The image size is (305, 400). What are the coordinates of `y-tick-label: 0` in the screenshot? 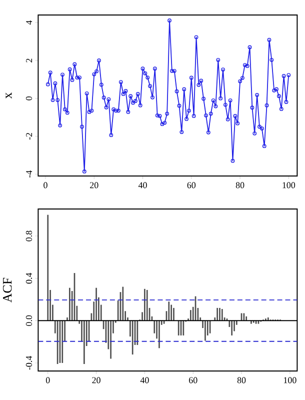 It's located at (29, 98).